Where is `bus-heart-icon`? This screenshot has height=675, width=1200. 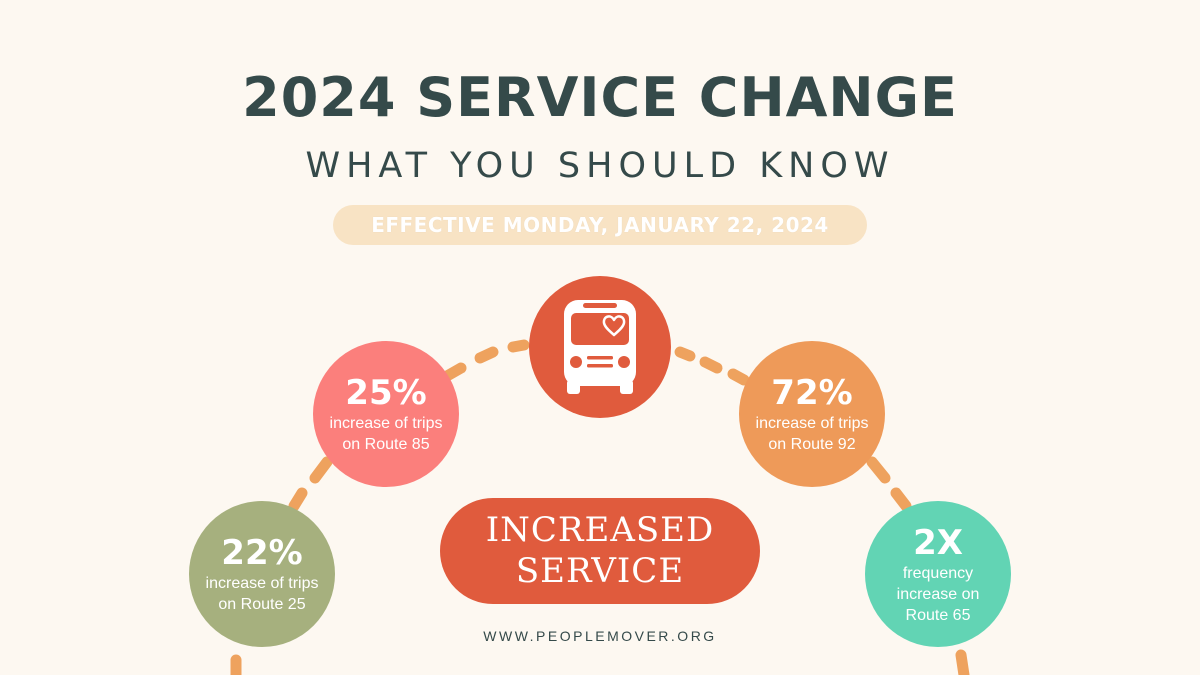 bus-heart-icon is located at coordinates (600, 347).